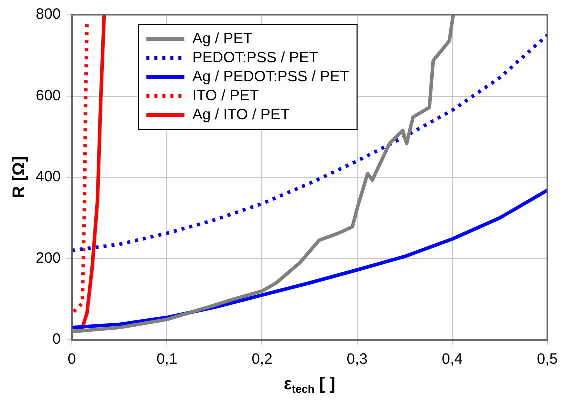 Image resolution: width=564 pixels, height=405 pixels. I want to click on y-tick-label: 0, so click(57, 339).